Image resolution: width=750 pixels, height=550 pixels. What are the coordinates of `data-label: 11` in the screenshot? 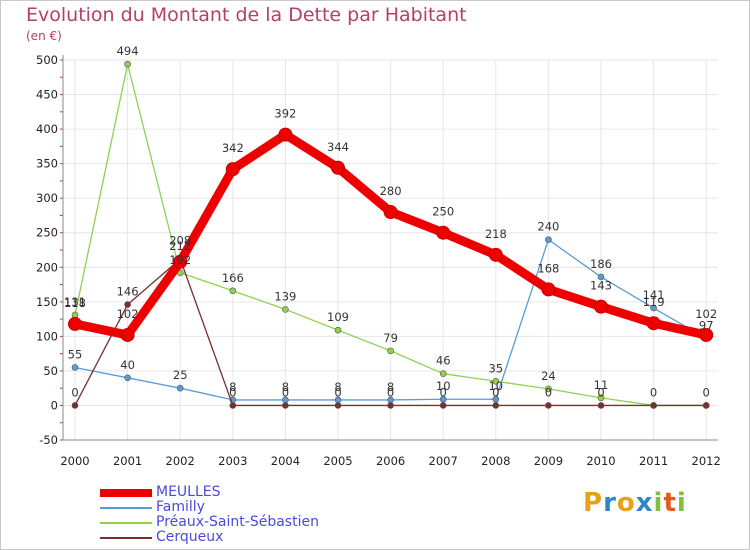 It's located at (601, 385).